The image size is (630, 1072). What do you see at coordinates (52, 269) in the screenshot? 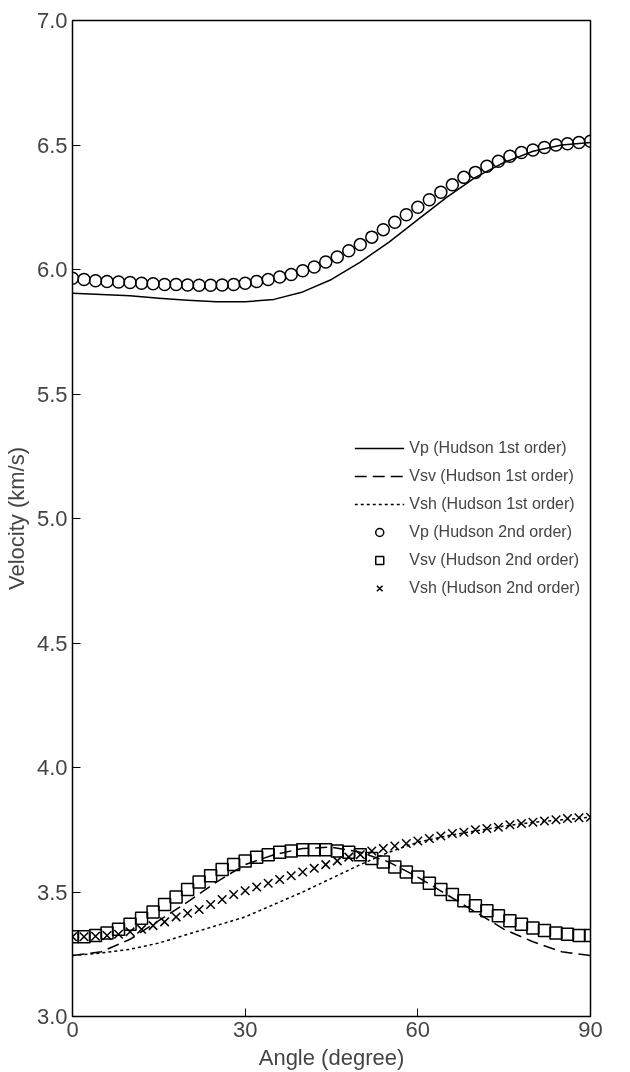
I see `y-tick-label: 6.0` at bounding box center [52, 269].